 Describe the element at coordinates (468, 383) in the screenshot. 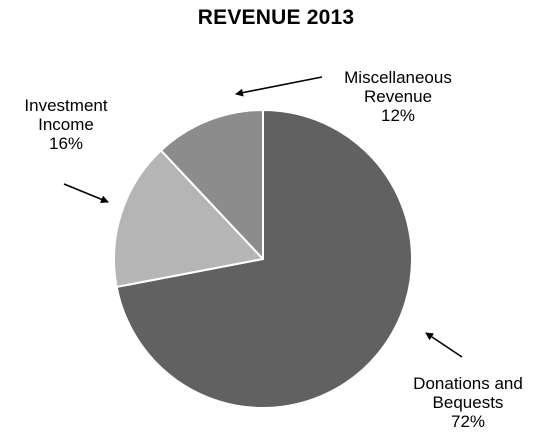

I see `slice-label-line: Donations and` at that location.